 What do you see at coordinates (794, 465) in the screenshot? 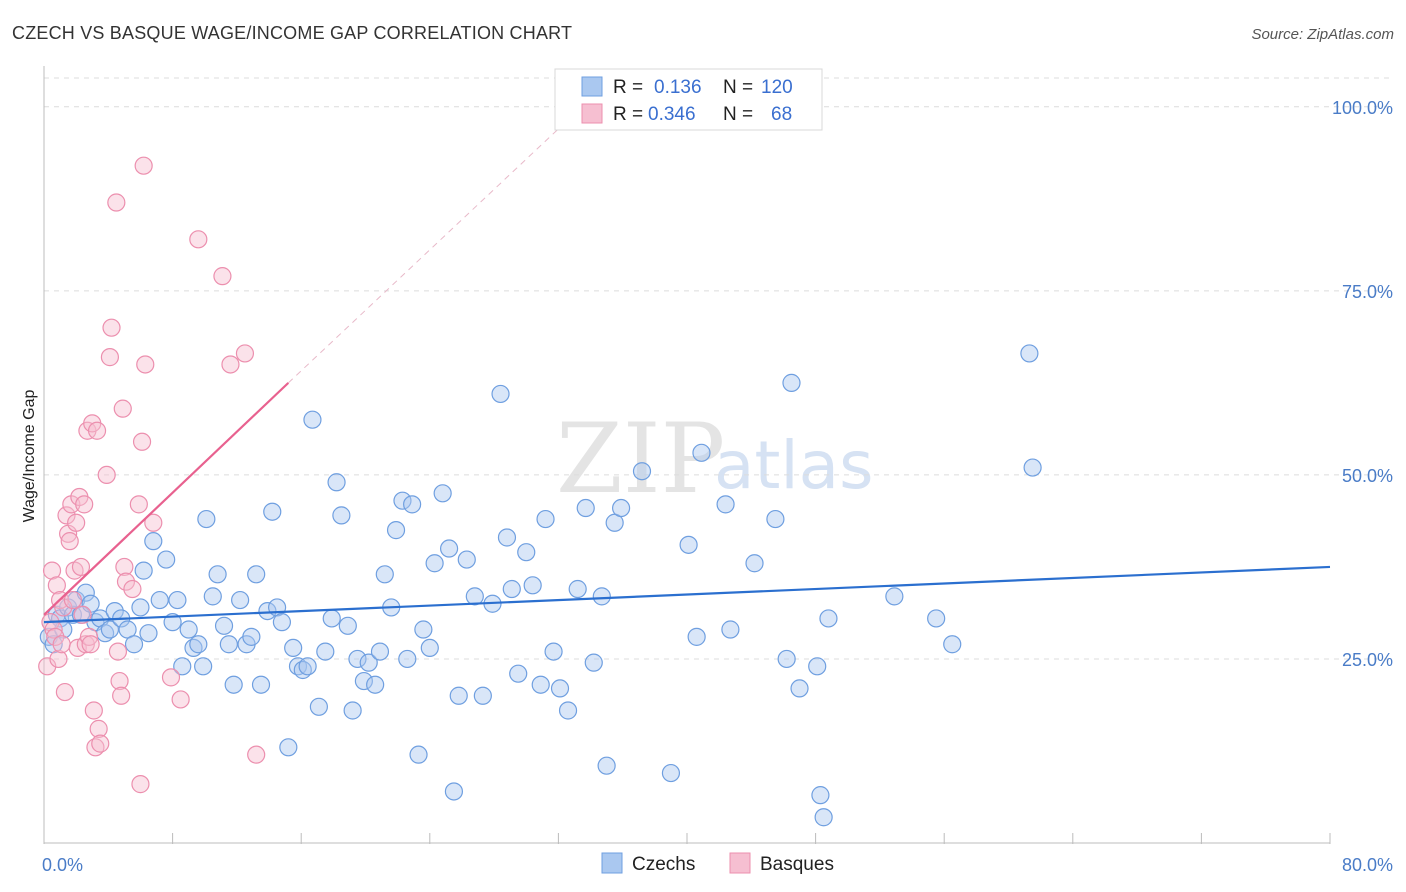
I see `watermark-atlas: atlas` at bounding box center [794, 465].